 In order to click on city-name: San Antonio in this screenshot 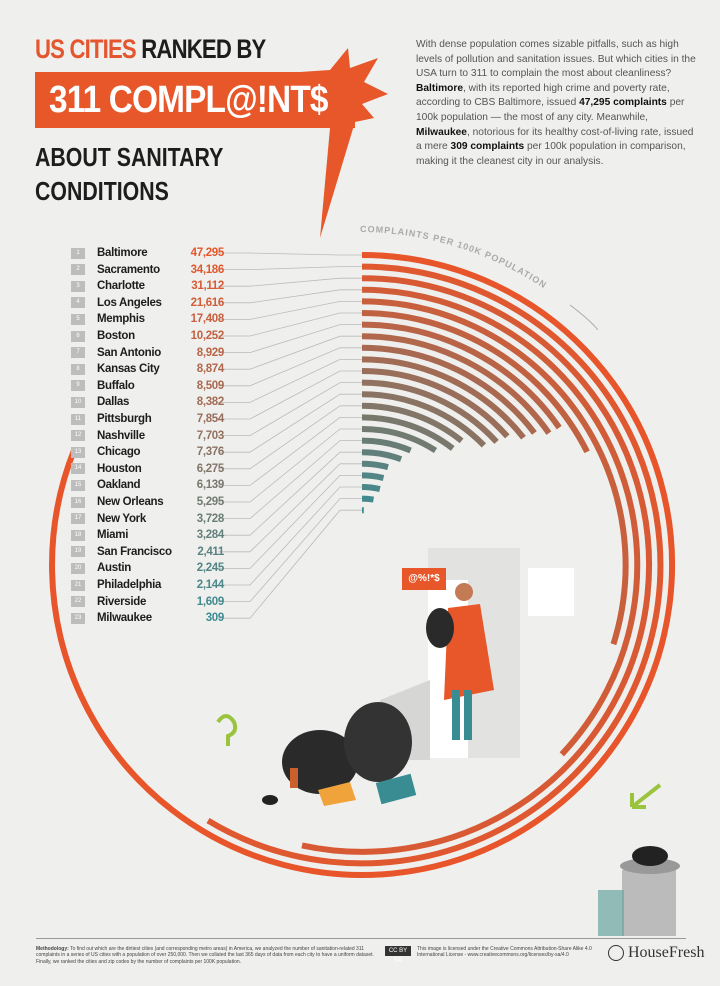, I will do `click(129, 352)`.